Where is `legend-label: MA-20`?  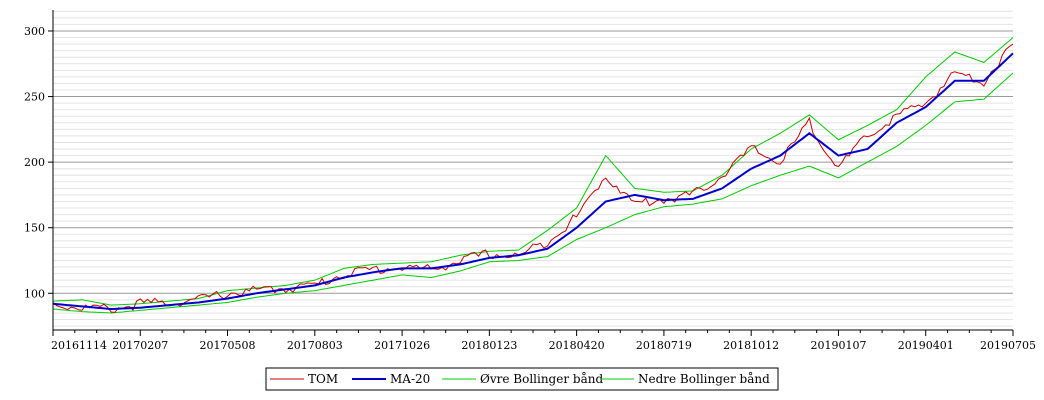 legend-label: MA-20 is located at coordinates (410, 379).